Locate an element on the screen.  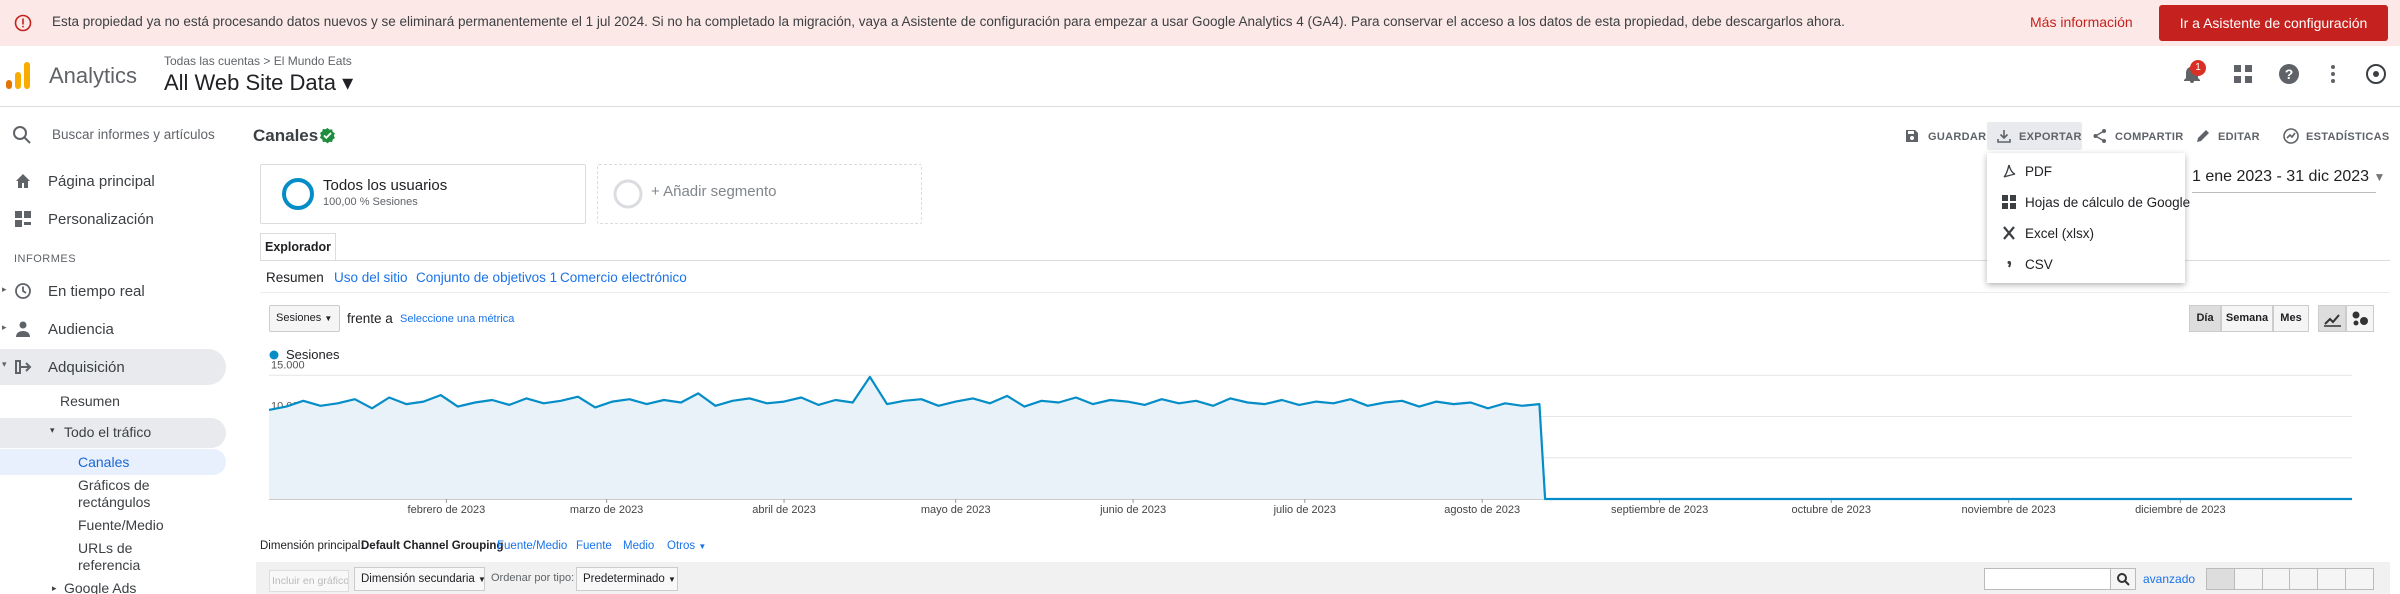
breadcrumb-item: Todas las cuentas is located at coordinates (212, 61).